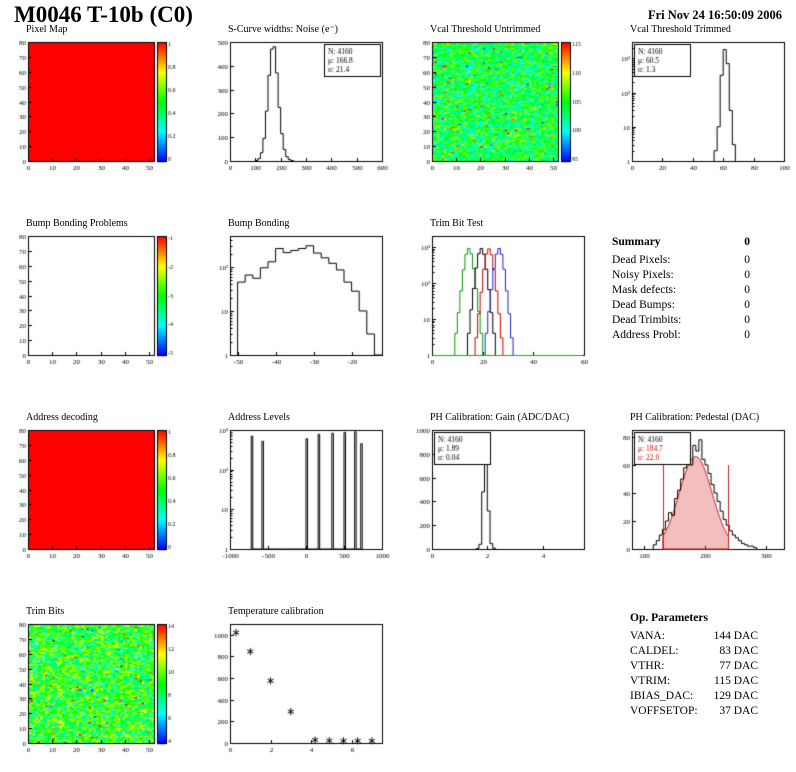  Describe the element at coordinates (699, 495) in the screenshot. I see `ph-pedestal-chart` at that location.